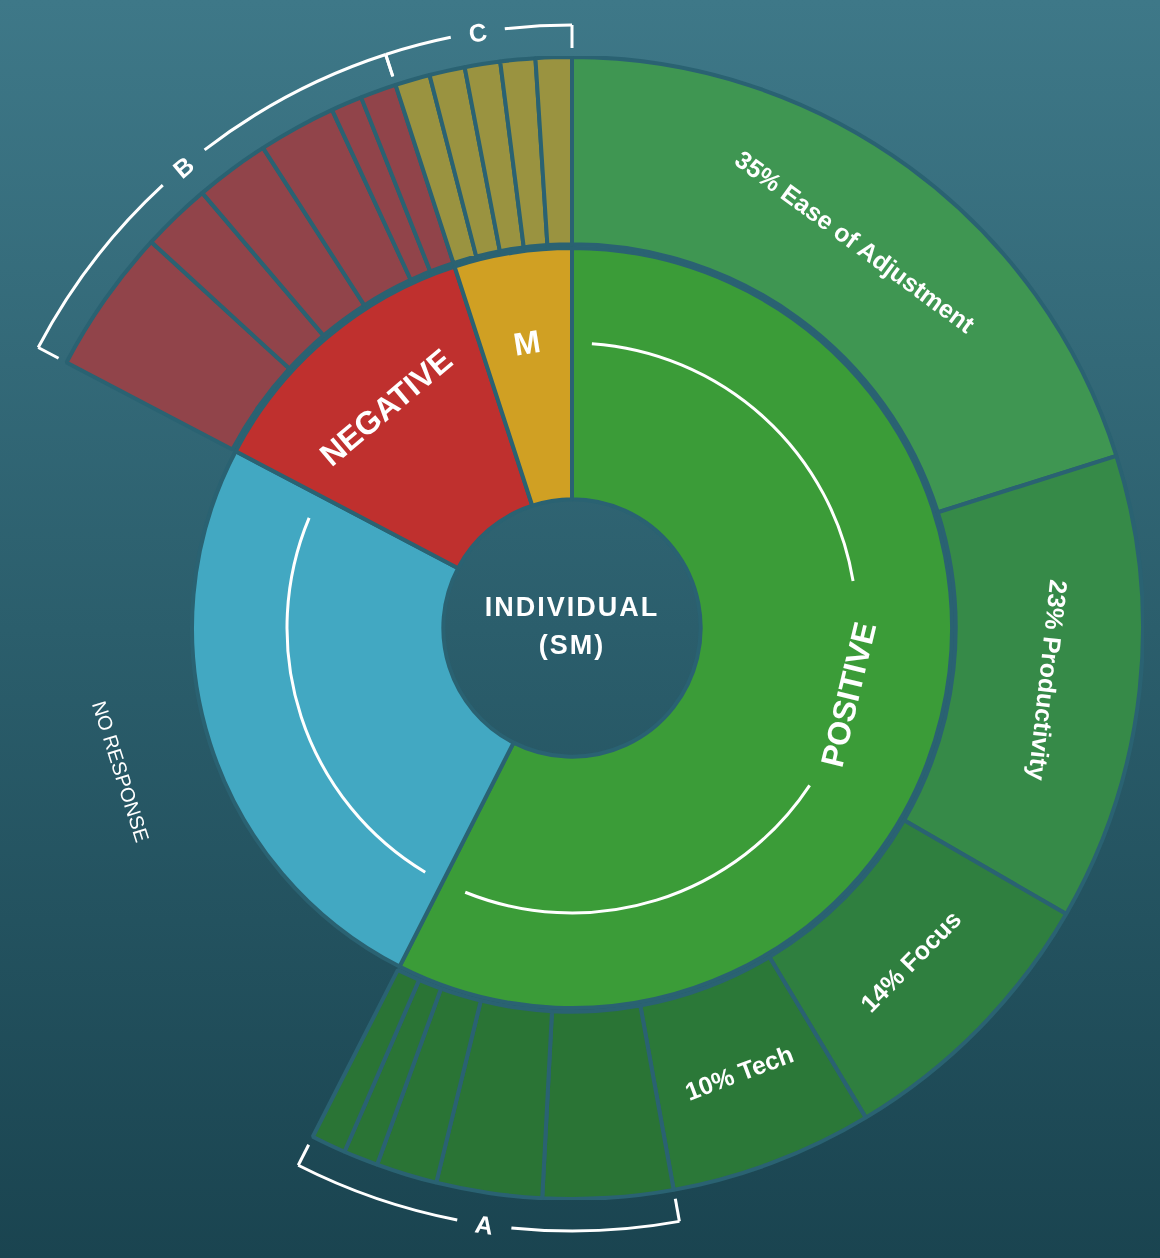 The height and width of the screenshot is (1258, 1160). Describe the element at coordinates (484, 1224) in the screenshot. I see `text: A` at that location.